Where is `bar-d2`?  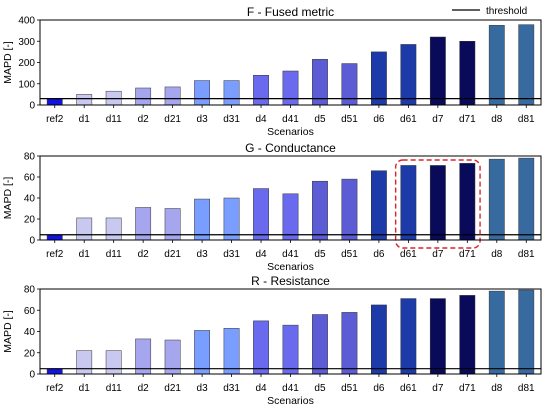
bar-d2 is located at coordinates (143, 96).